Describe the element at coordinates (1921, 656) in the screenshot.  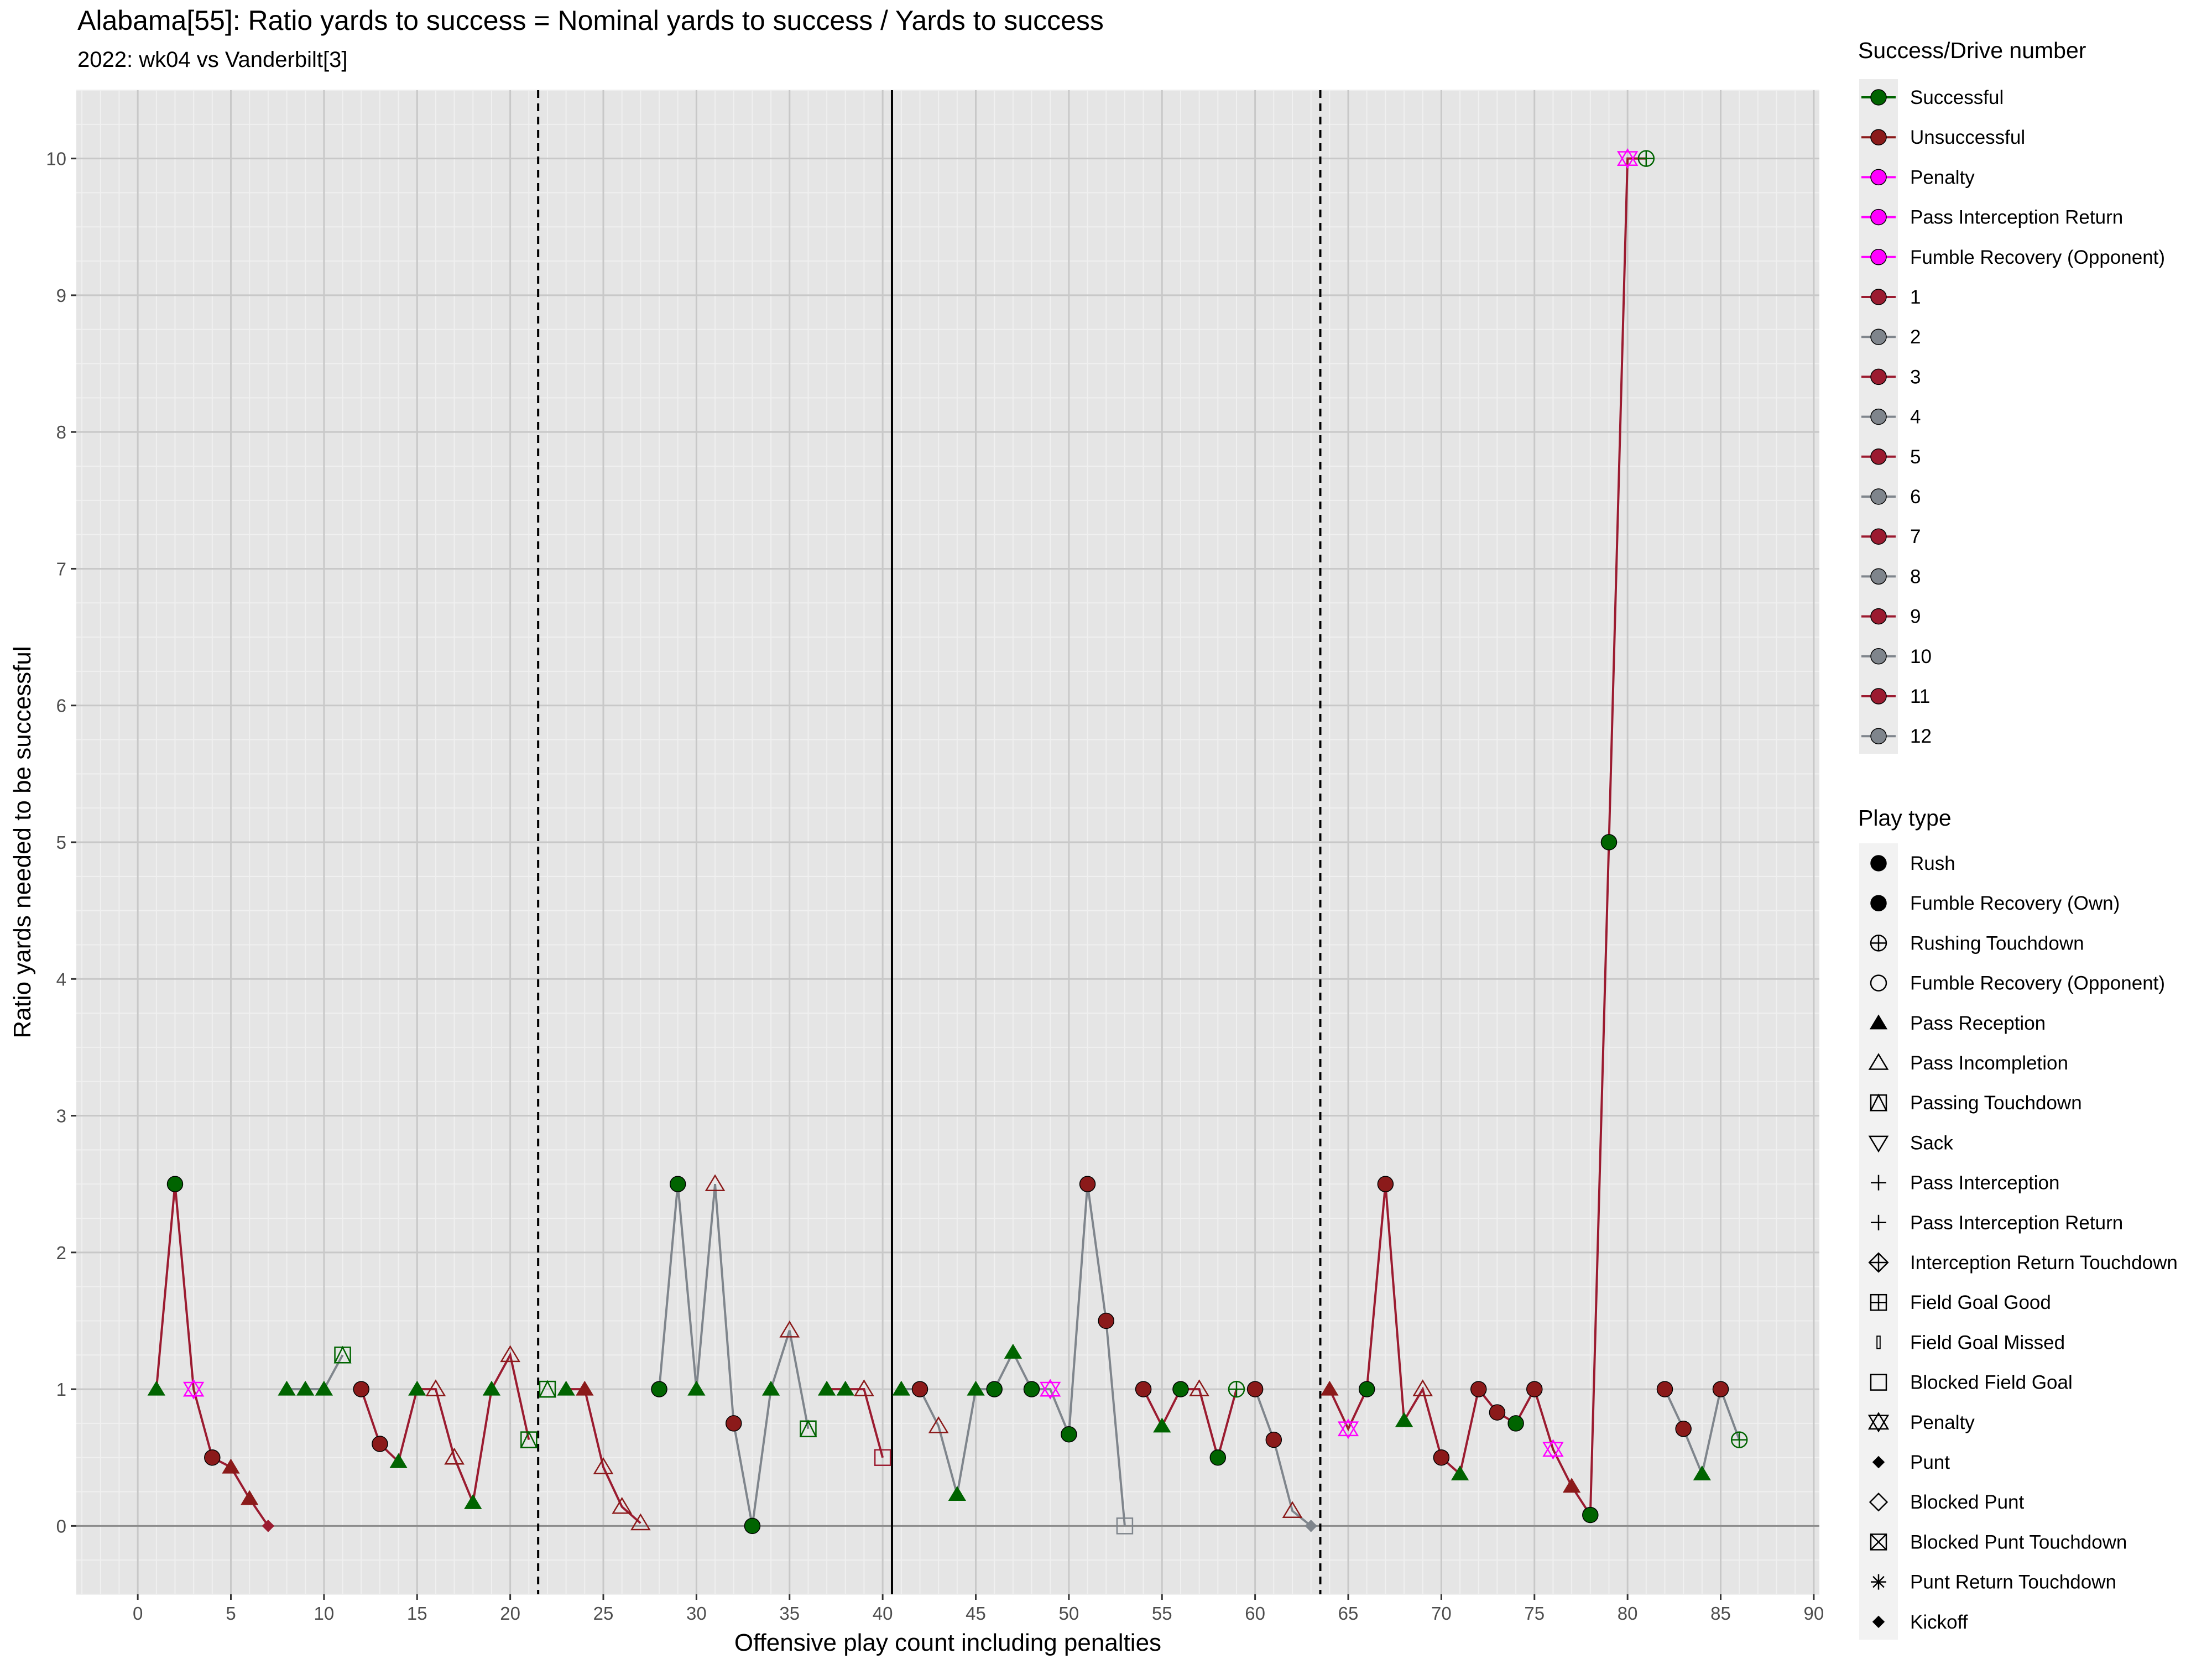
I see `legend-success-label: 10` at that location.